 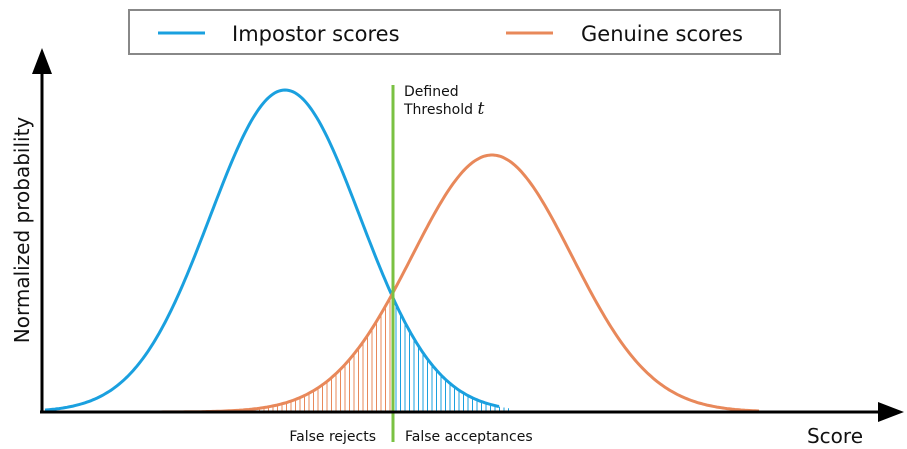 I want to click on legend-box, so click(x=454, y=32).